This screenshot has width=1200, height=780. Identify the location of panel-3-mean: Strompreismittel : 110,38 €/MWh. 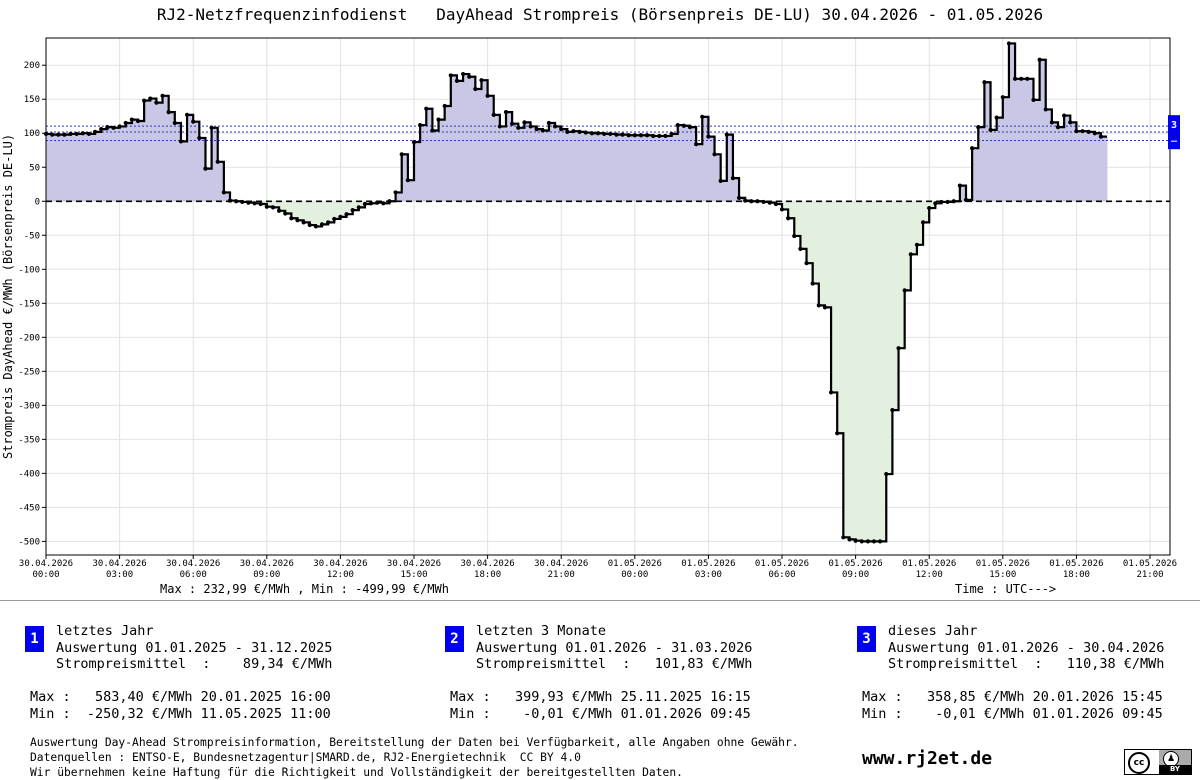
(1026, 664).